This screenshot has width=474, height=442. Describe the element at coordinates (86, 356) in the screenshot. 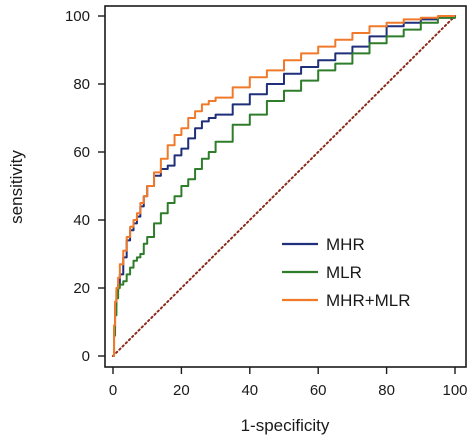

I see `y-tick-label: 0` at that location.